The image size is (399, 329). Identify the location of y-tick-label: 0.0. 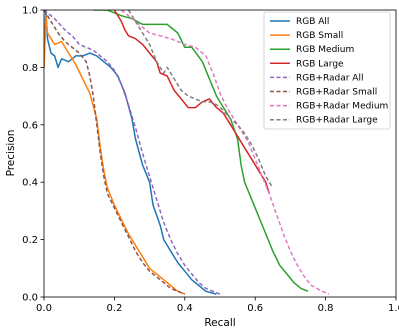
(30, 298).